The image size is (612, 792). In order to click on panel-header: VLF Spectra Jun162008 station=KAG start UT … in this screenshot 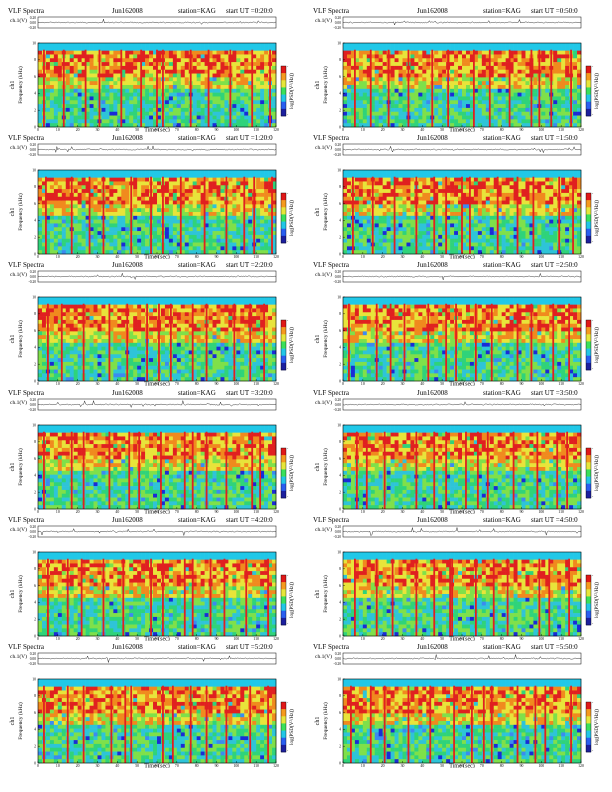, I will do `click(153, 138)`.